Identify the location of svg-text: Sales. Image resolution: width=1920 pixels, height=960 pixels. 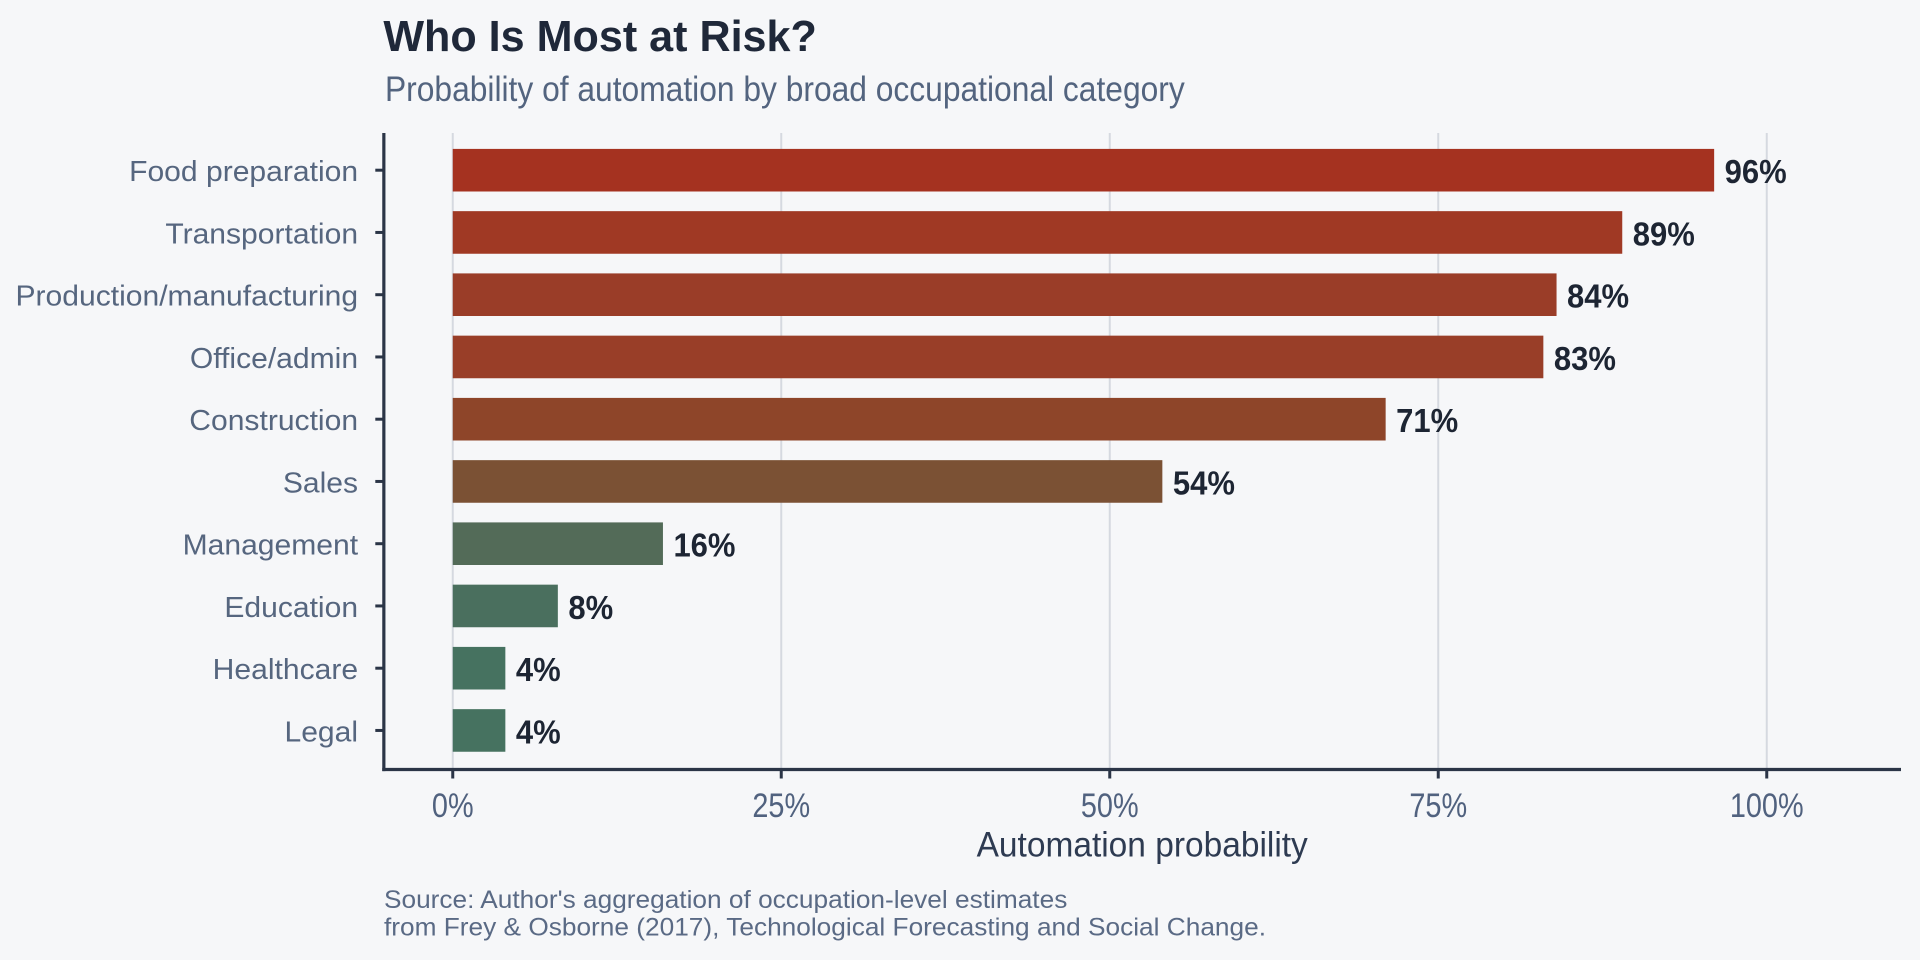
(320, 483).